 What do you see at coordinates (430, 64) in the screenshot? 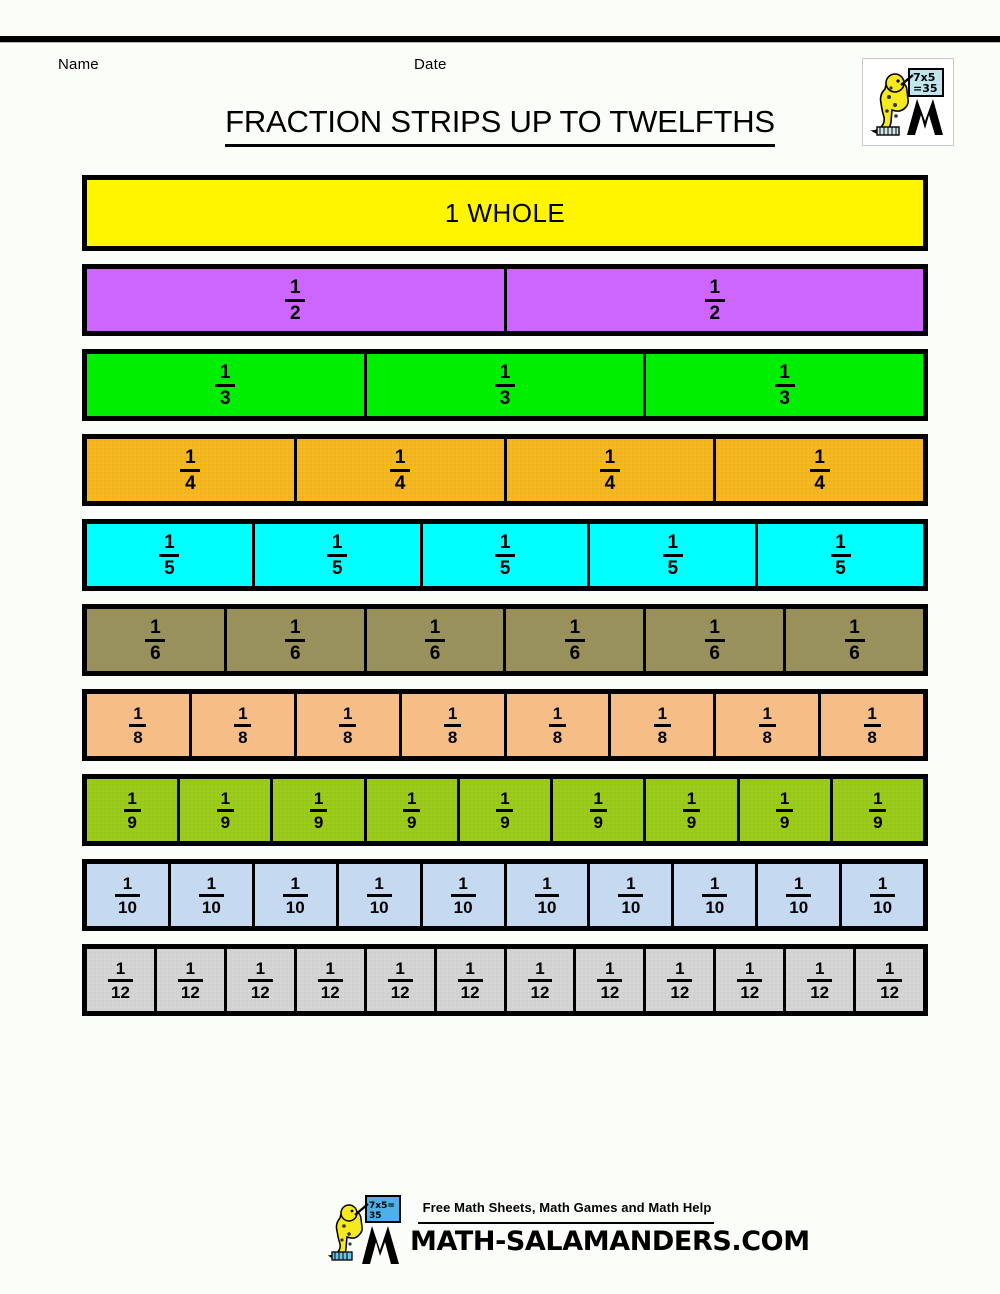
I see `date-label: Date` at bounding box center [430, 64].